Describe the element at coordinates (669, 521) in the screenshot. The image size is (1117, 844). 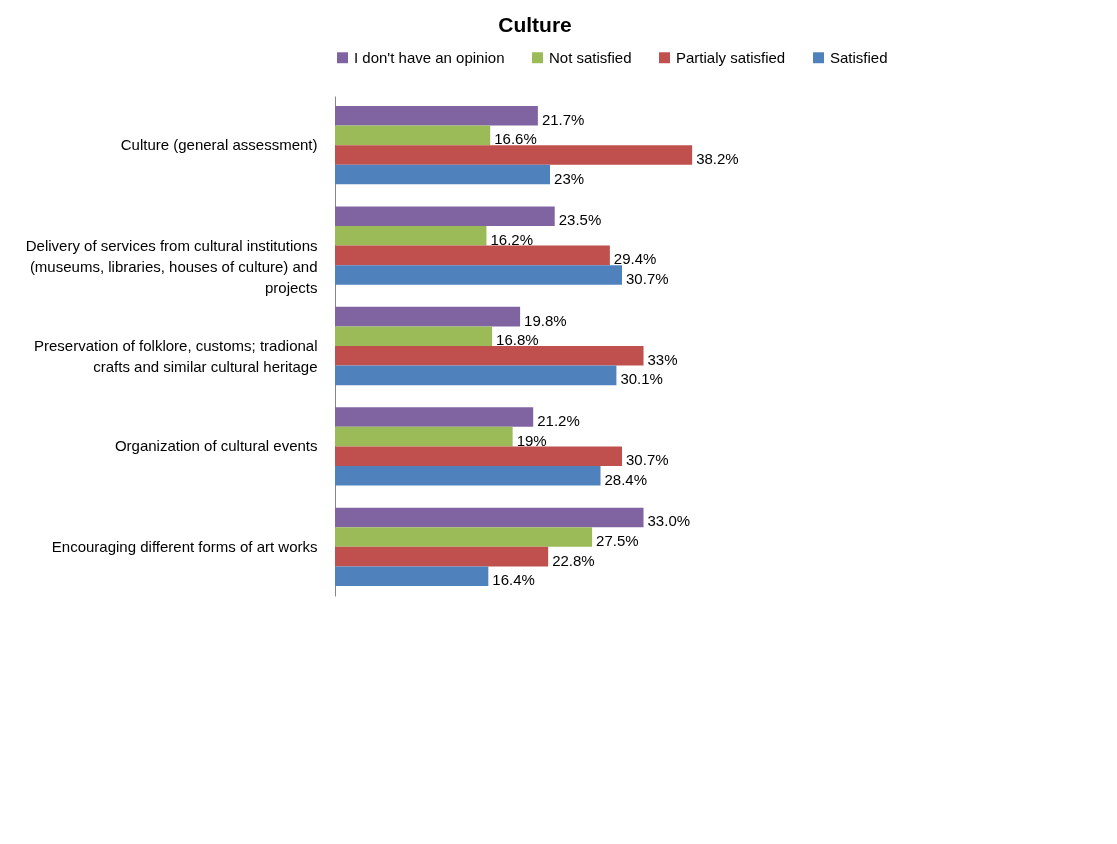
I see `data-label: 33.0%` at that location.